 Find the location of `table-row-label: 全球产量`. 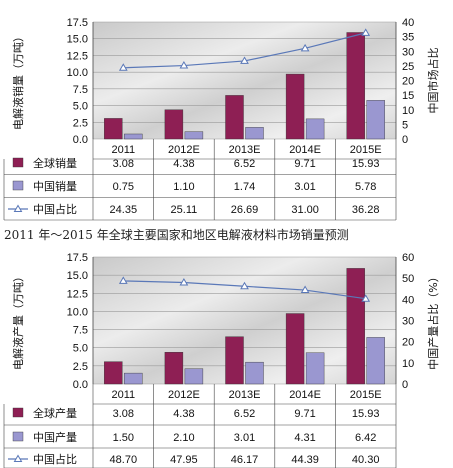

table-row-label: 全球产量 is located at coordinates (55, 413).